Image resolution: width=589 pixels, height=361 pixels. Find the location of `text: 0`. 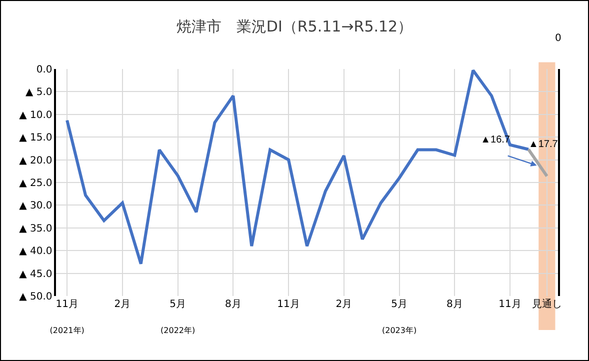

text: 0 is located at coordinates (558, 38).